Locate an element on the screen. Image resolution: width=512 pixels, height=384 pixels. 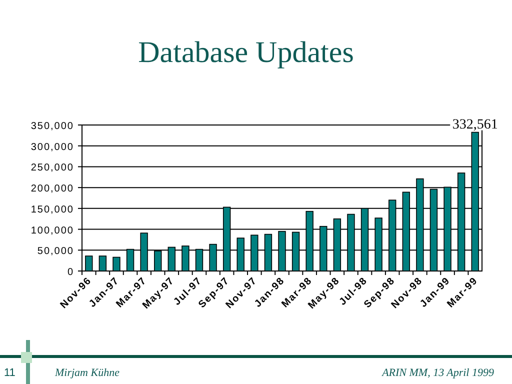
y-tick-label: 200,000 is located at coordinates (52, 189).